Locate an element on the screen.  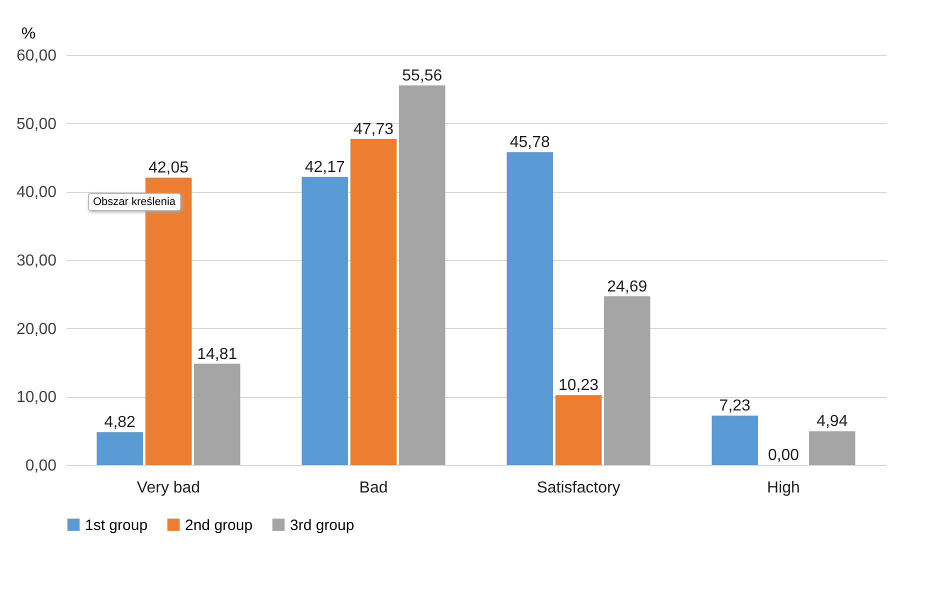
y-tick-label: 10,00 is located at coordinates (36, 397).